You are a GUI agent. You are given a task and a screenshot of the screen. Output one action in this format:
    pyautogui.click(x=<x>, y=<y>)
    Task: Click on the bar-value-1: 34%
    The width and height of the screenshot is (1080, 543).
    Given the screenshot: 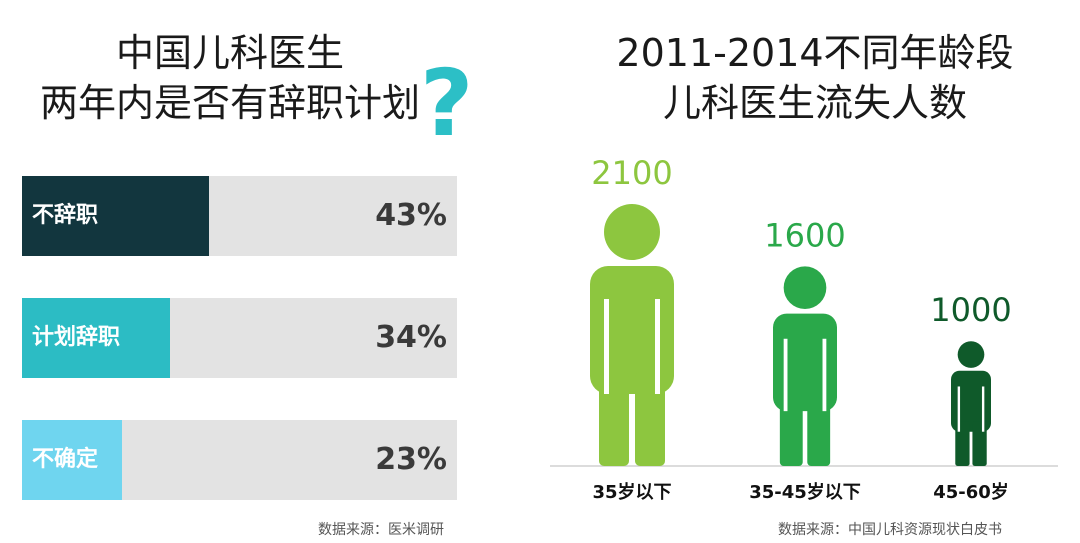 What is the action you would take?
    pyautogui.click(x=411, y=337)
    